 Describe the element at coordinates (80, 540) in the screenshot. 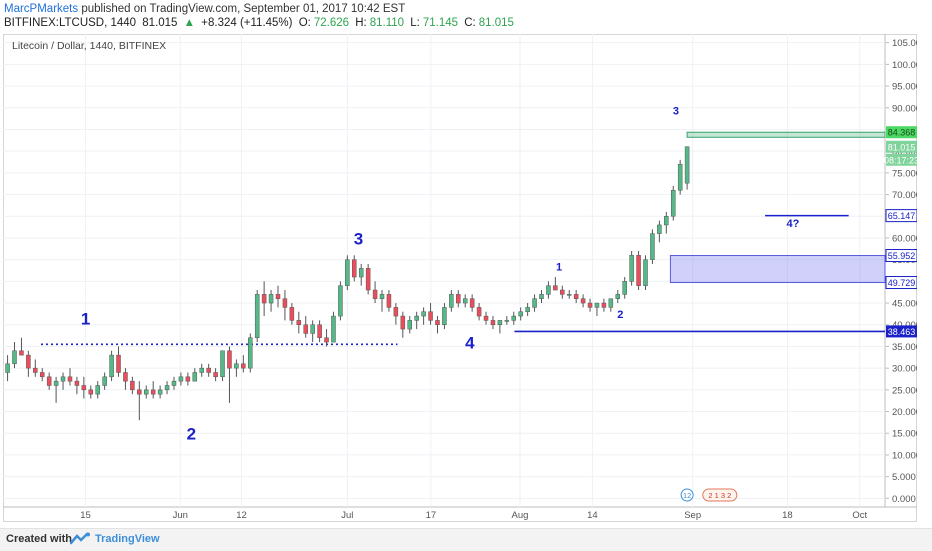

I see `tradingview-logo-icon` at that location.